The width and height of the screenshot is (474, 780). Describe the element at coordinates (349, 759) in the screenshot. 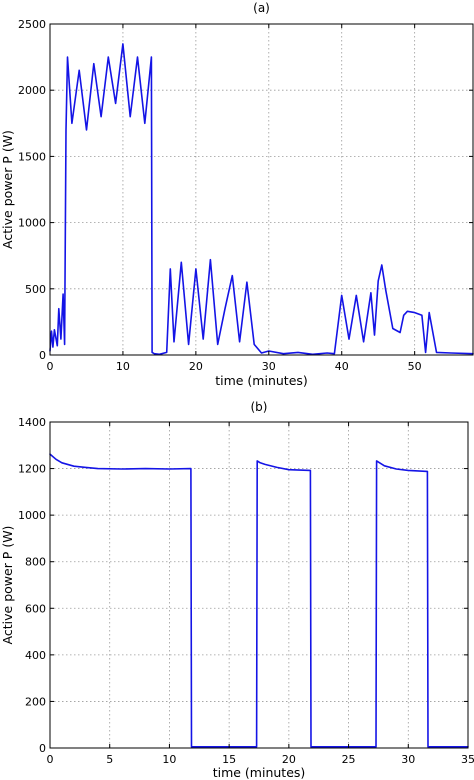

I see `x-tick-label: 25` at that location.